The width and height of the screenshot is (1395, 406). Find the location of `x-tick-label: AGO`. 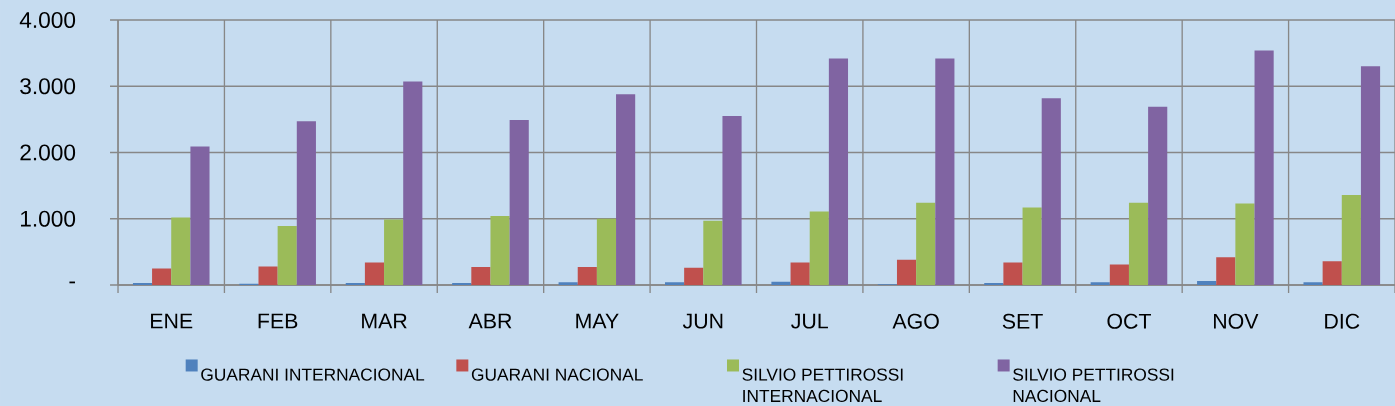

x-tick-label: AGO is located at coordinates (915, 321).